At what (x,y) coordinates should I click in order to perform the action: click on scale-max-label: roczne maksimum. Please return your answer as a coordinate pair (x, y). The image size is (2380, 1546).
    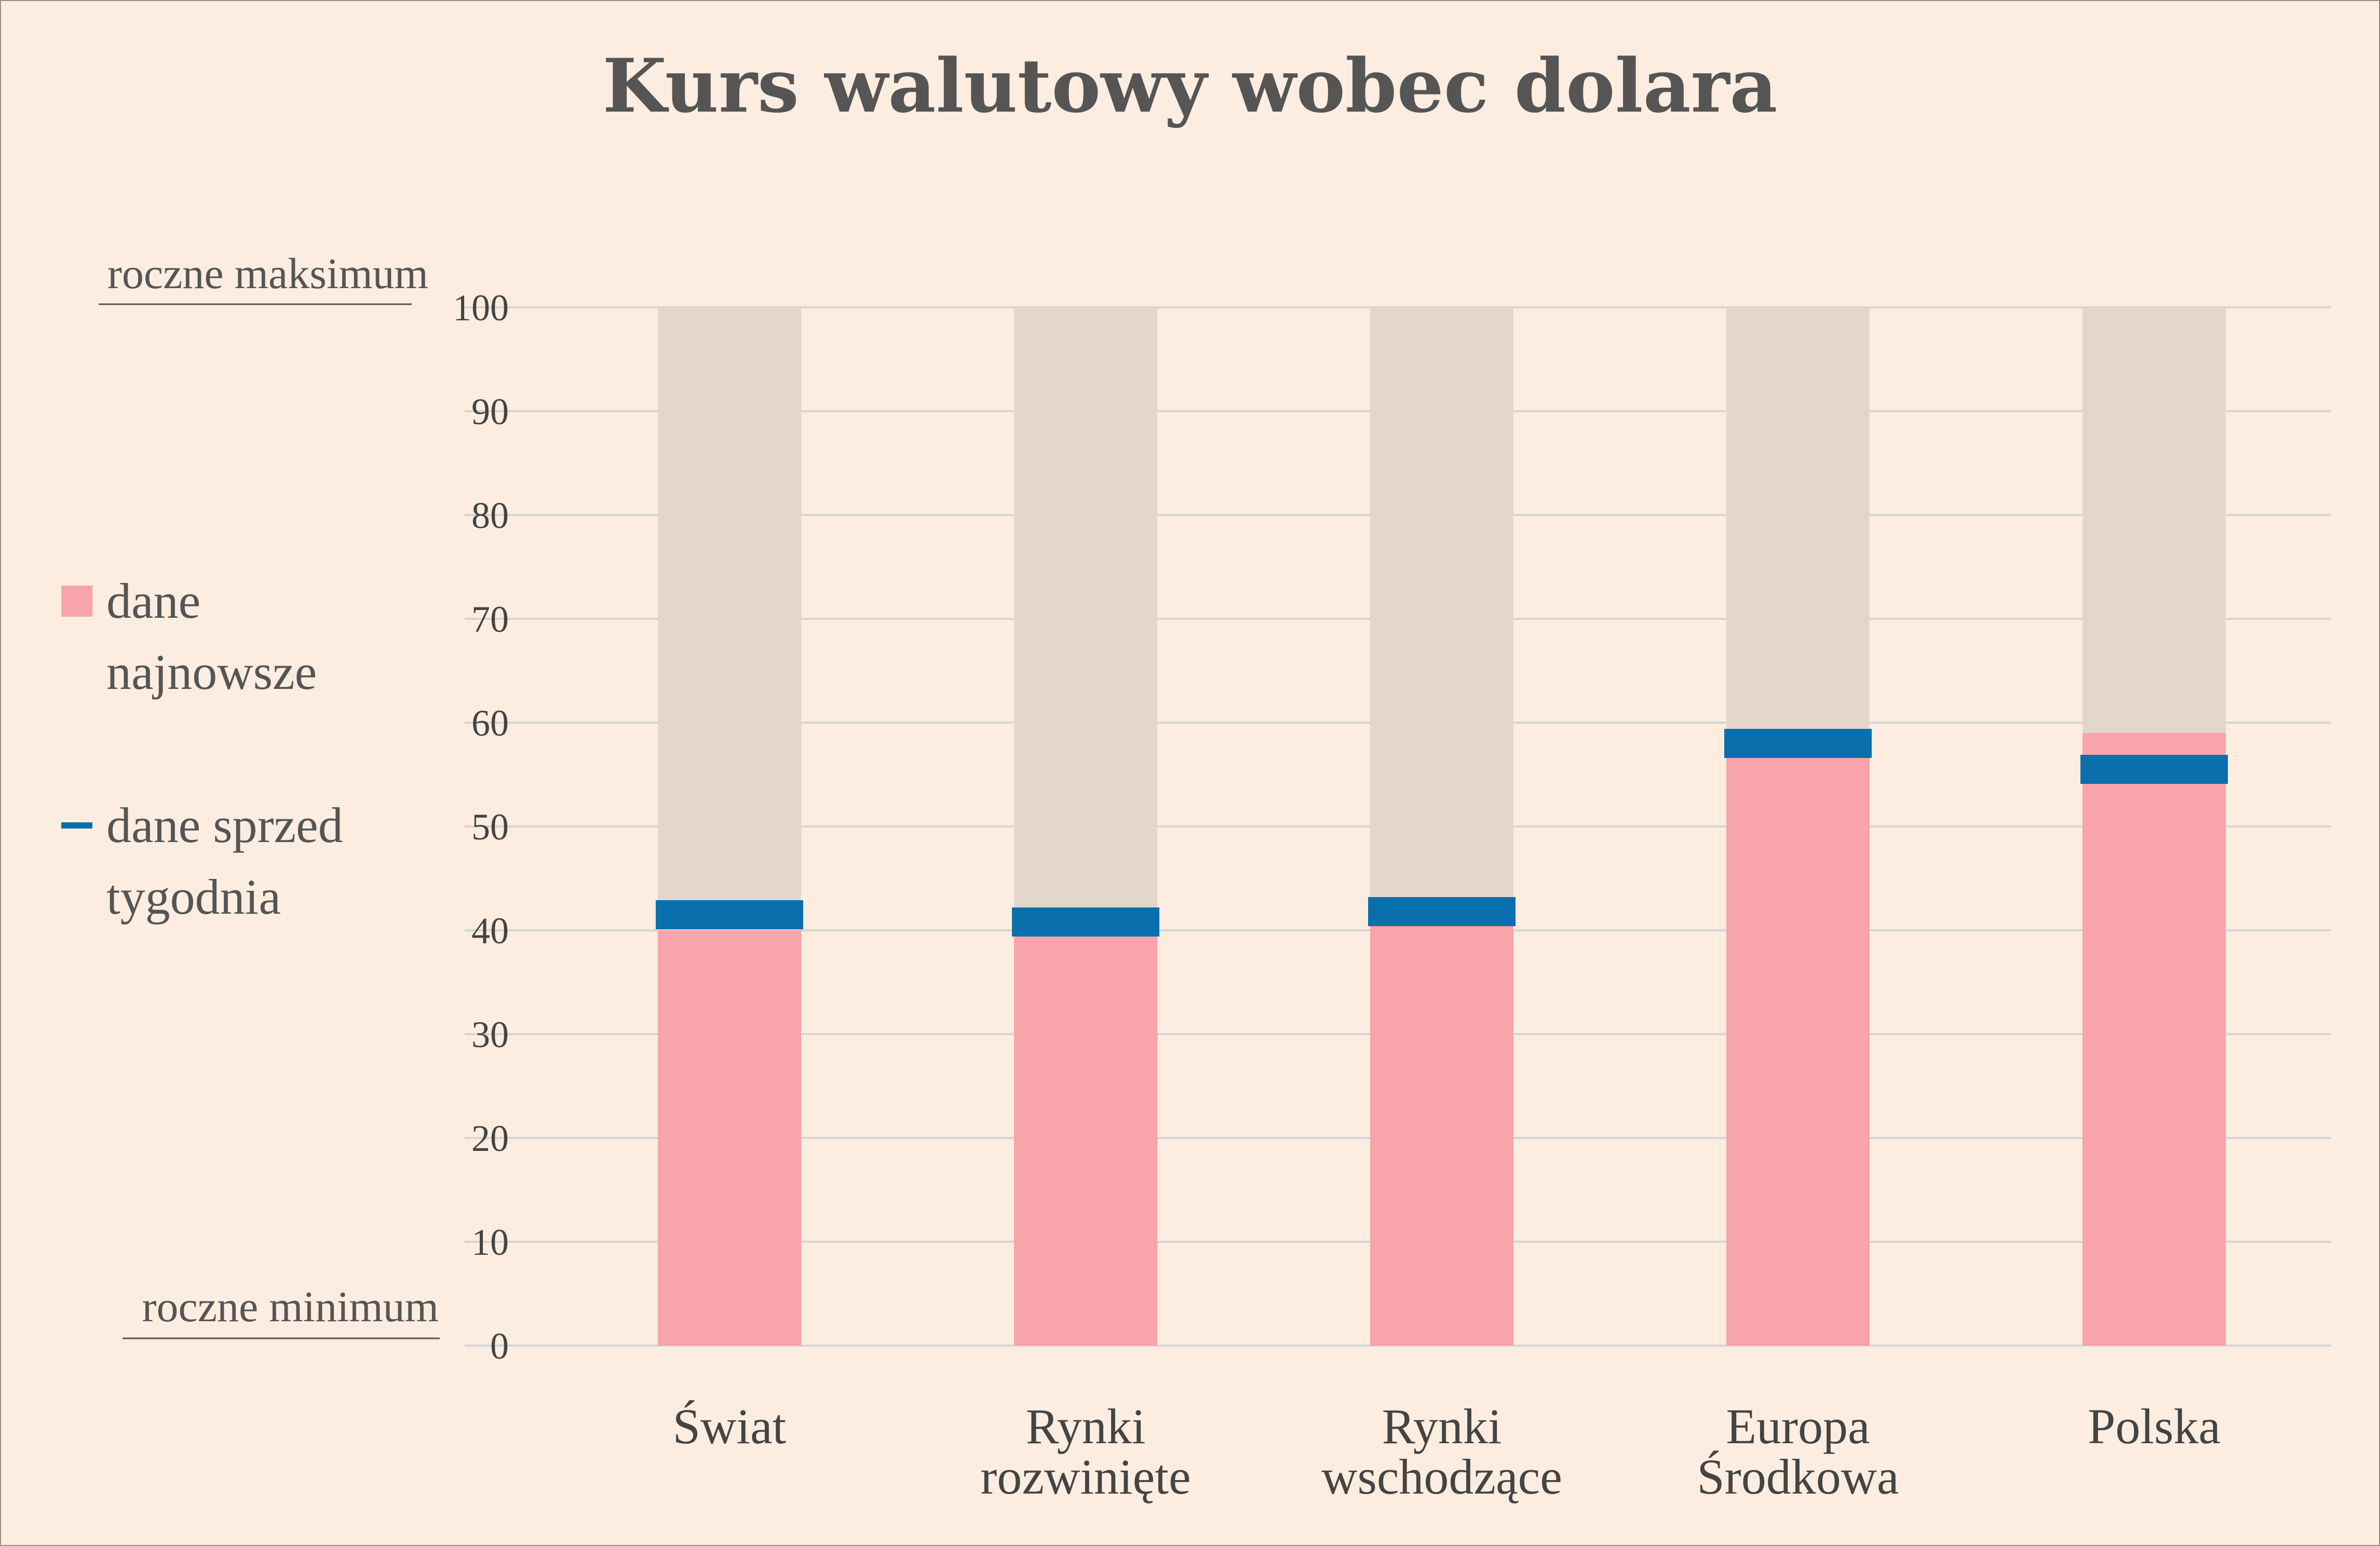
    Looking at the image, I should click on (267, 274).